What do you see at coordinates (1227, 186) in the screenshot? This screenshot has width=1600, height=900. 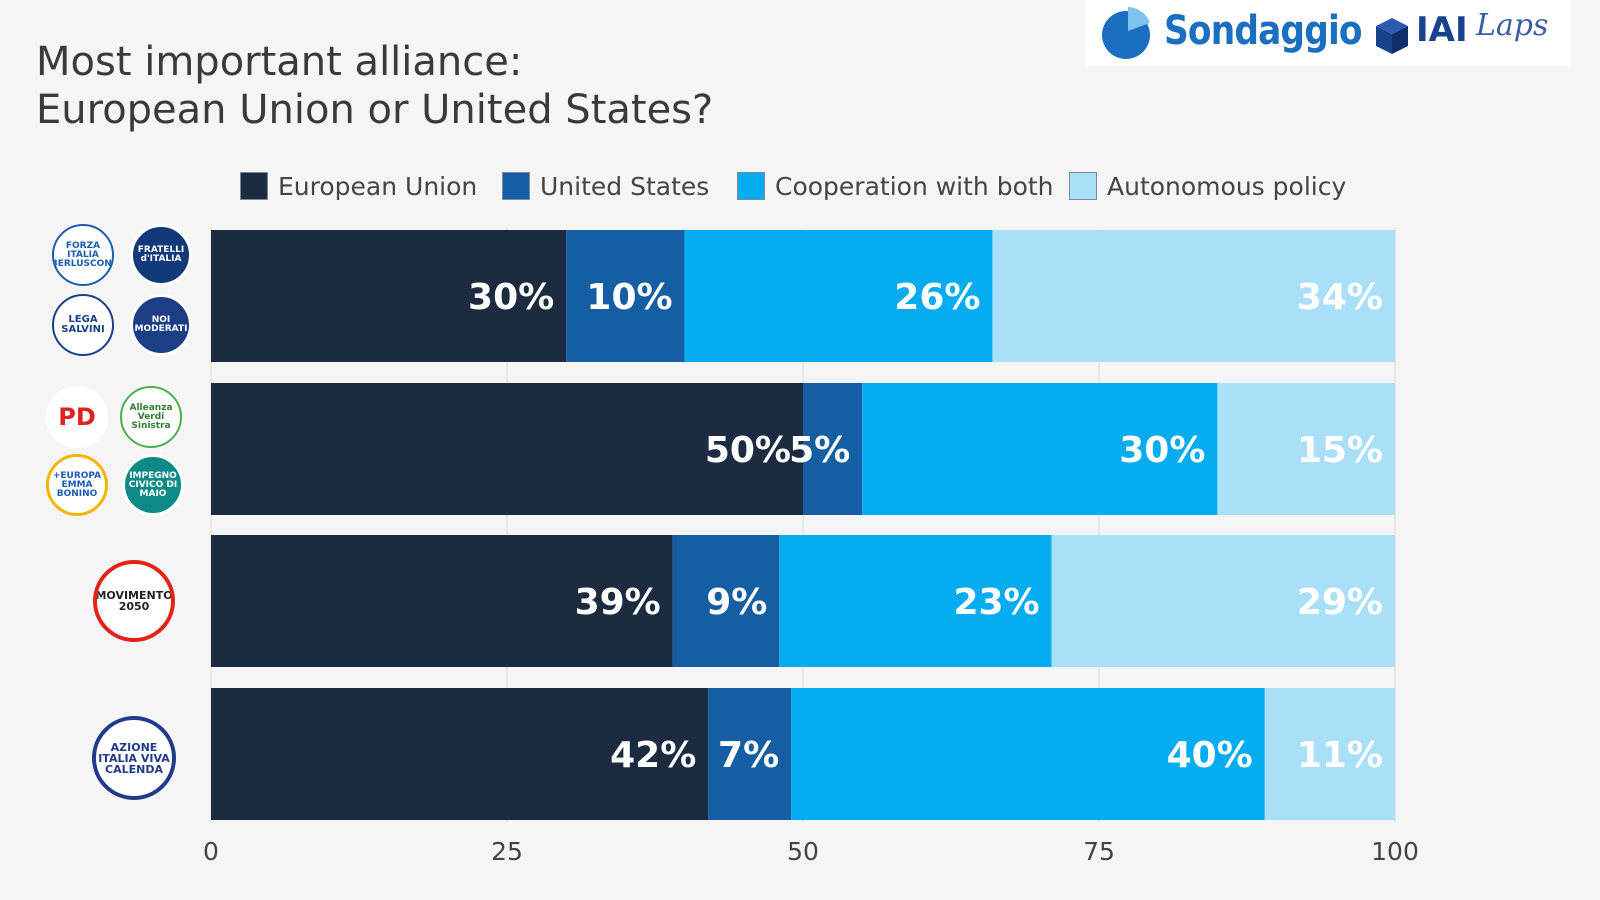 I see `legend-label-auto: Autonomous policy` at bounding box center [1227, 186].